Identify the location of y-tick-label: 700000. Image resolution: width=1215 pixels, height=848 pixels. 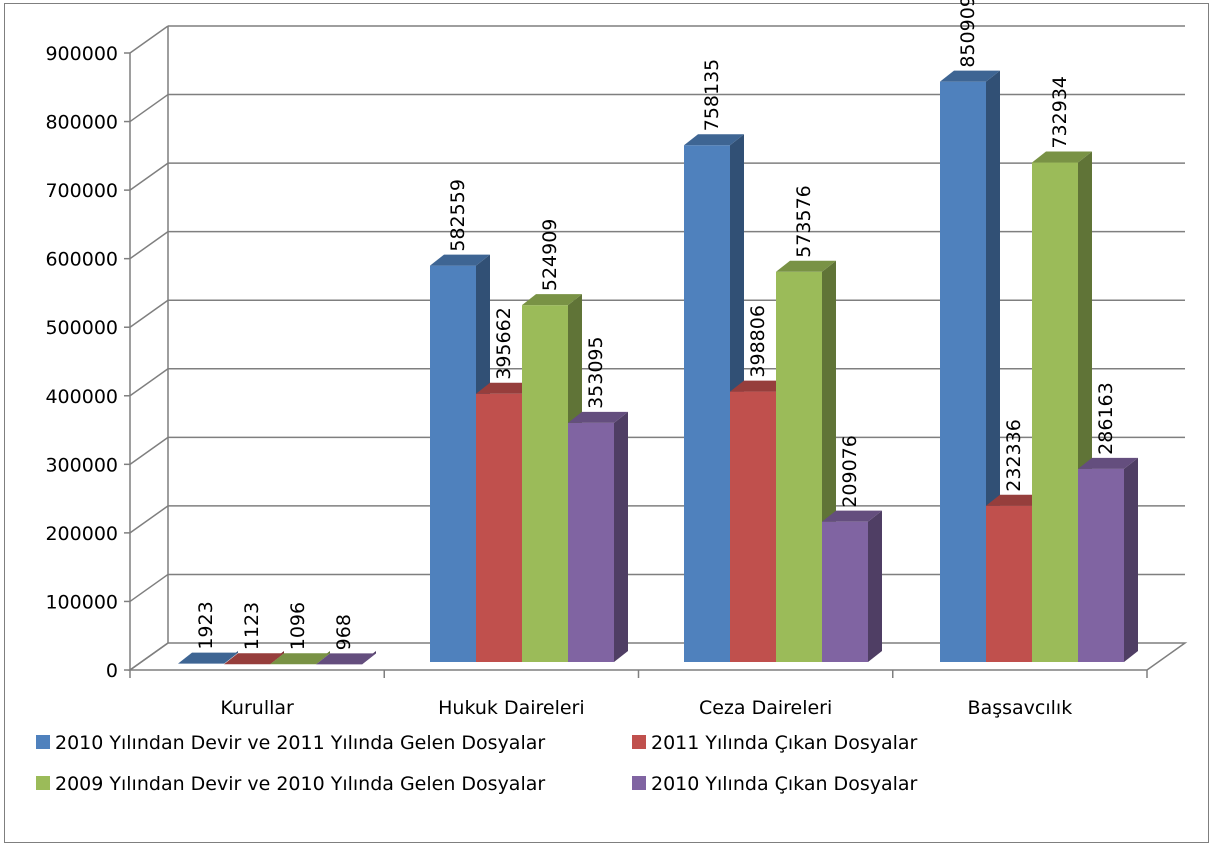
(81, 191).